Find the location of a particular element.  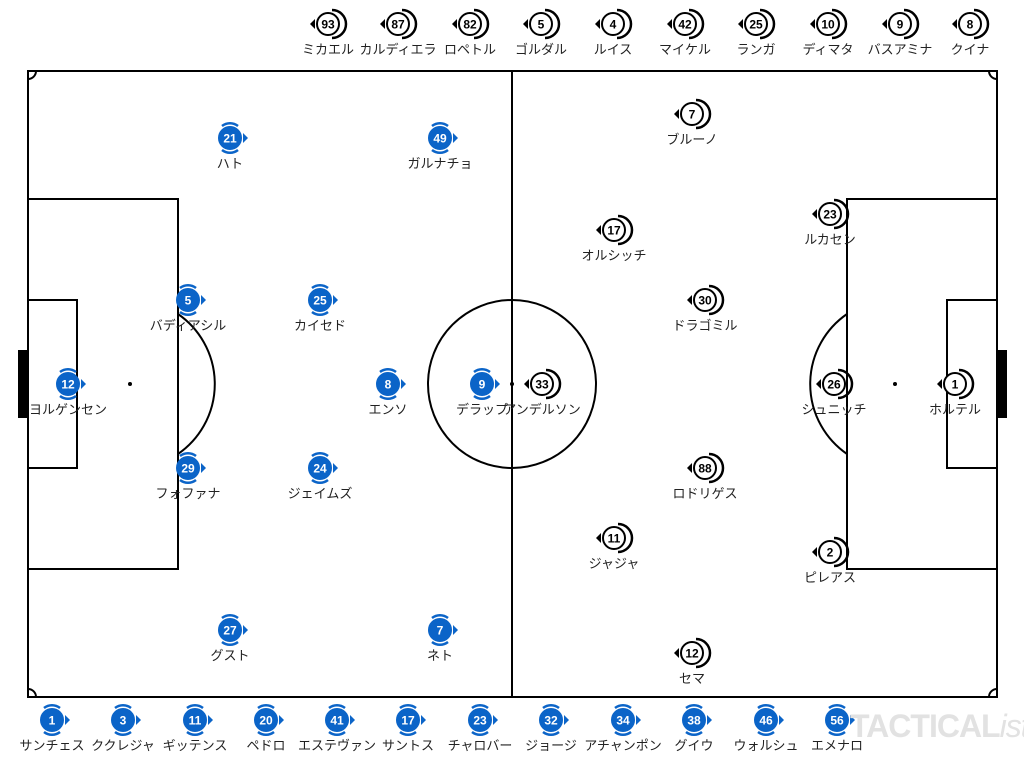

player-name: ジェイムズ is located at coordinates (320, 494).